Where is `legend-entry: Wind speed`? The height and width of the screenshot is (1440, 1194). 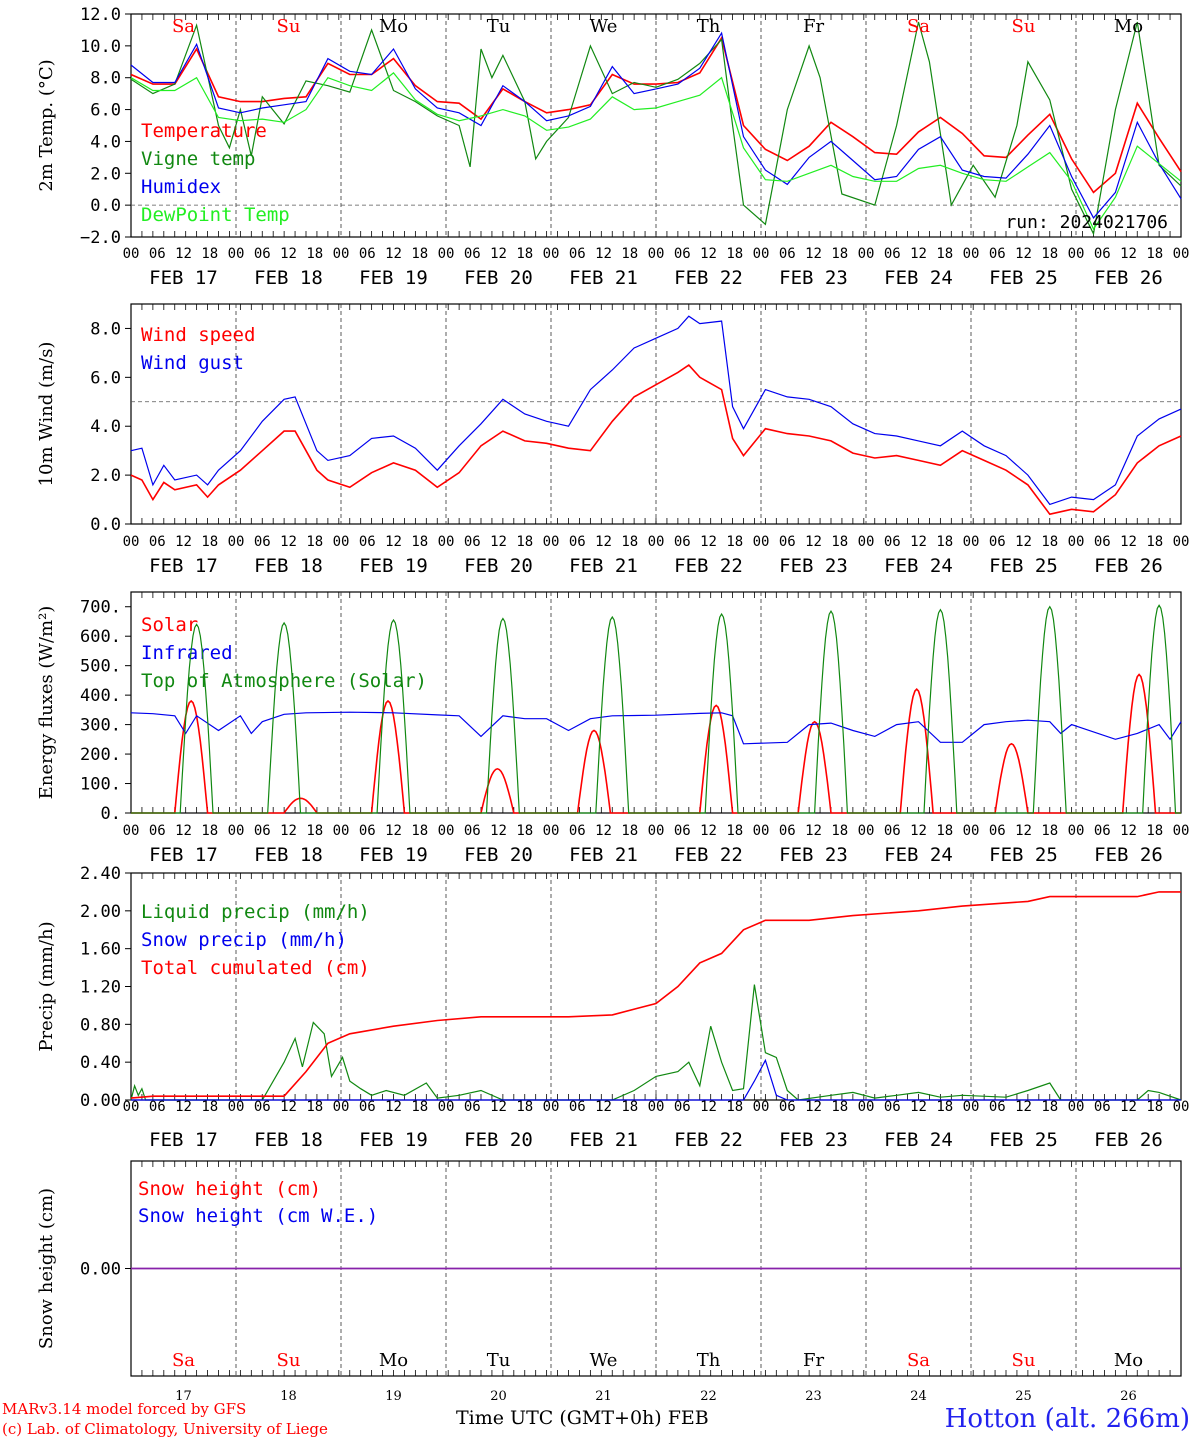 legend-entry: Wind speed is located at coordinates (198, 335).